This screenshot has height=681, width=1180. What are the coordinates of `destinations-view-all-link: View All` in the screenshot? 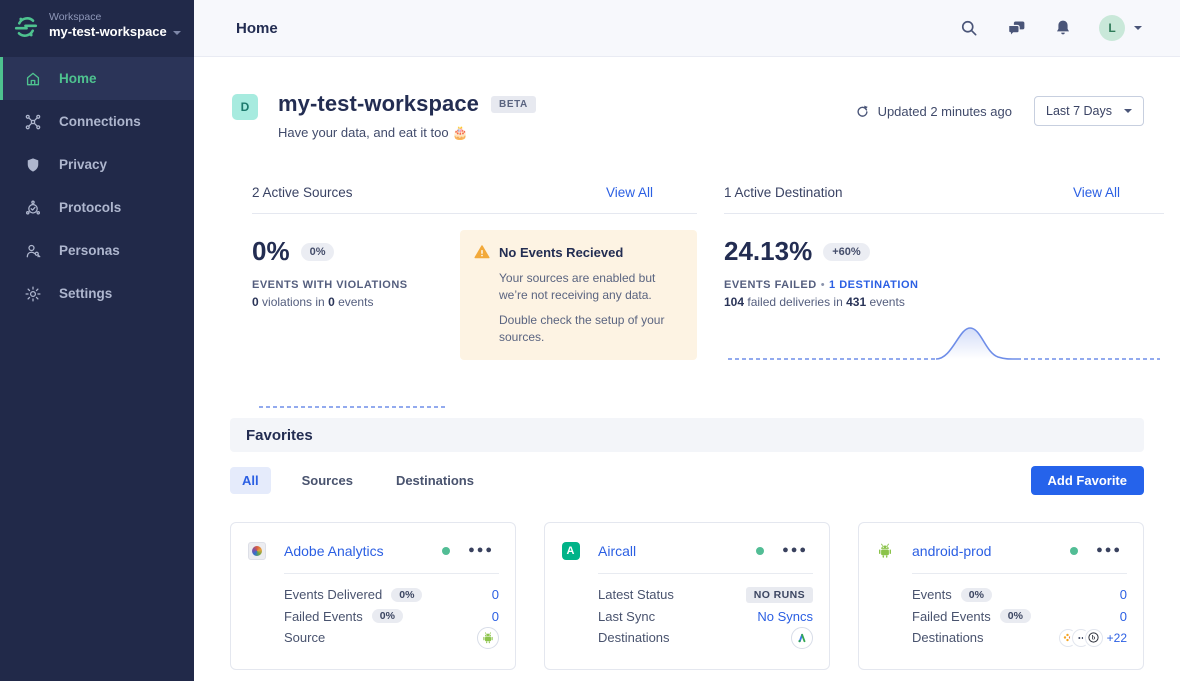 It's located at (1096, 192).